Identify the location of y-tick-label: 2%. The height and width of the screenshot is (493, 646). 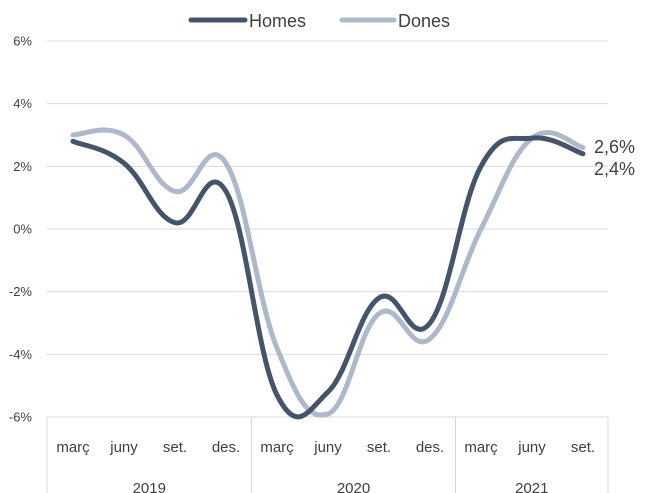
(22, 166).